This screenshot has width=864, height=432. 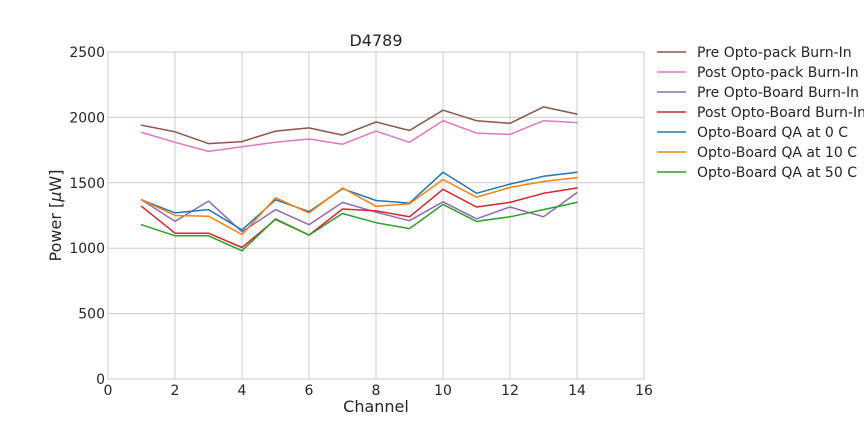 I want to click on x-tick-label: 12, so click(x=510, y=391).